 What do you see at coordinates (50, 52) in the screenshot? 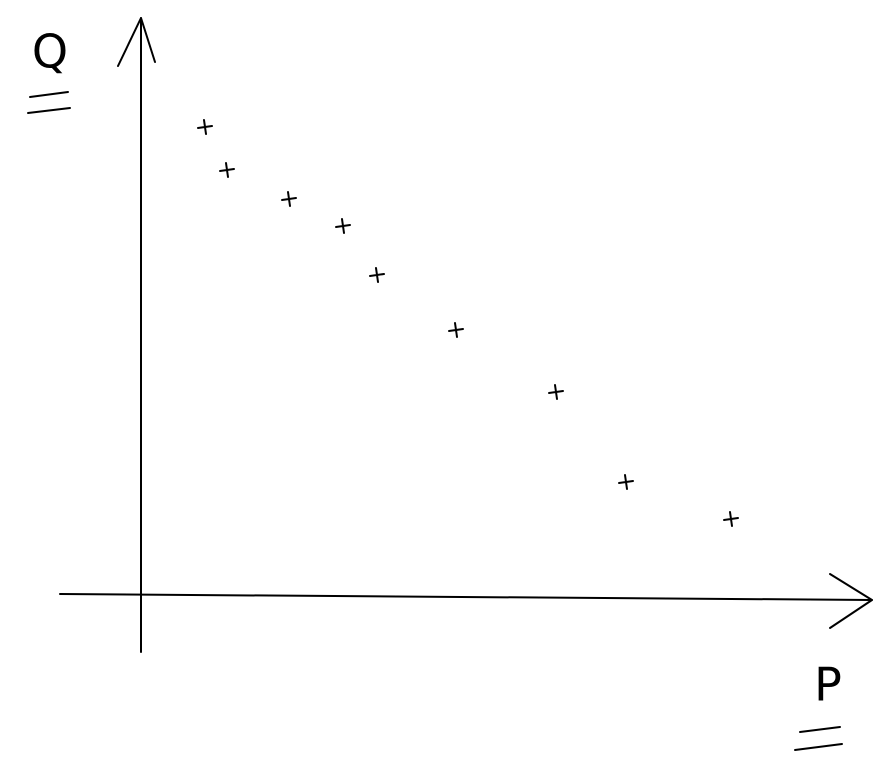
I see `y-axis-label: Q` at bounding box center [50, 52].